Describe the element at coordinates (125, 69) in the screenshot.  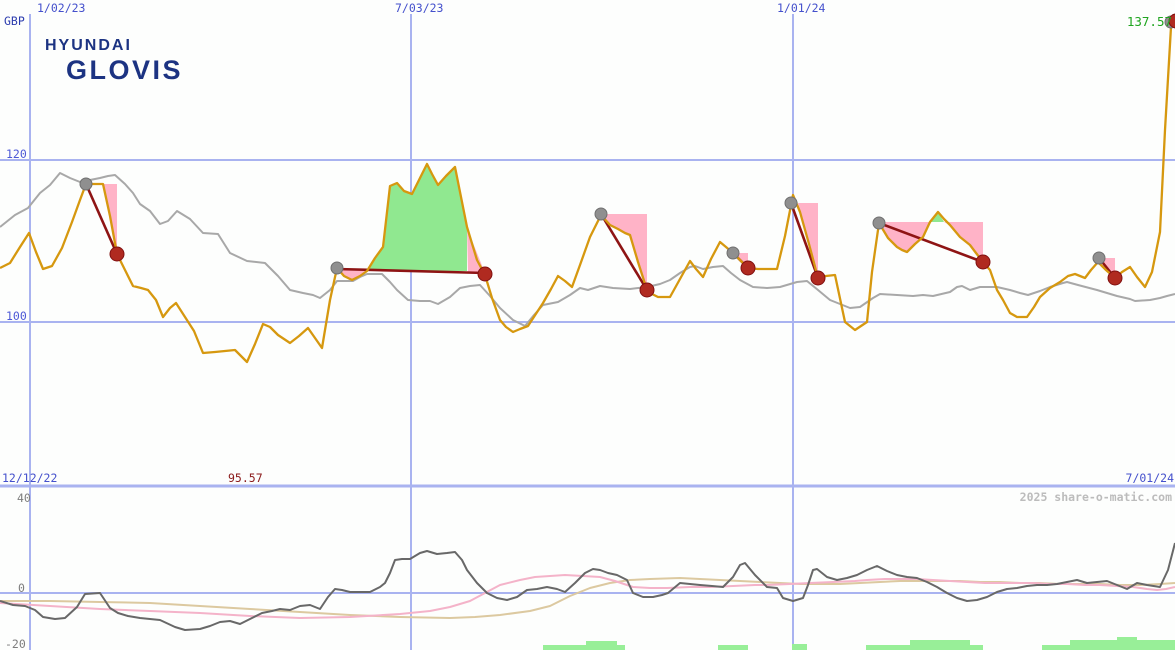
I see `brand-logo-line2: GLOVIS` at that location.